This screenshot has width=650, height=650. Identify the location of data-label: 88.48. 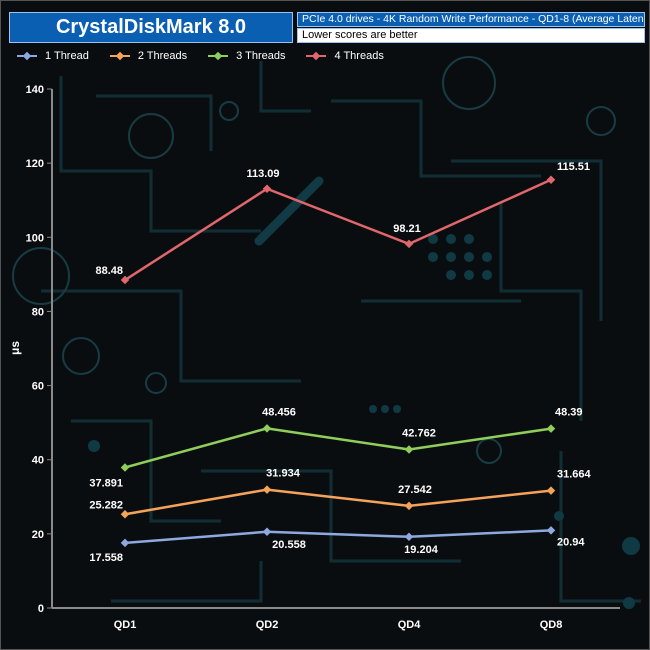
(109, 271).